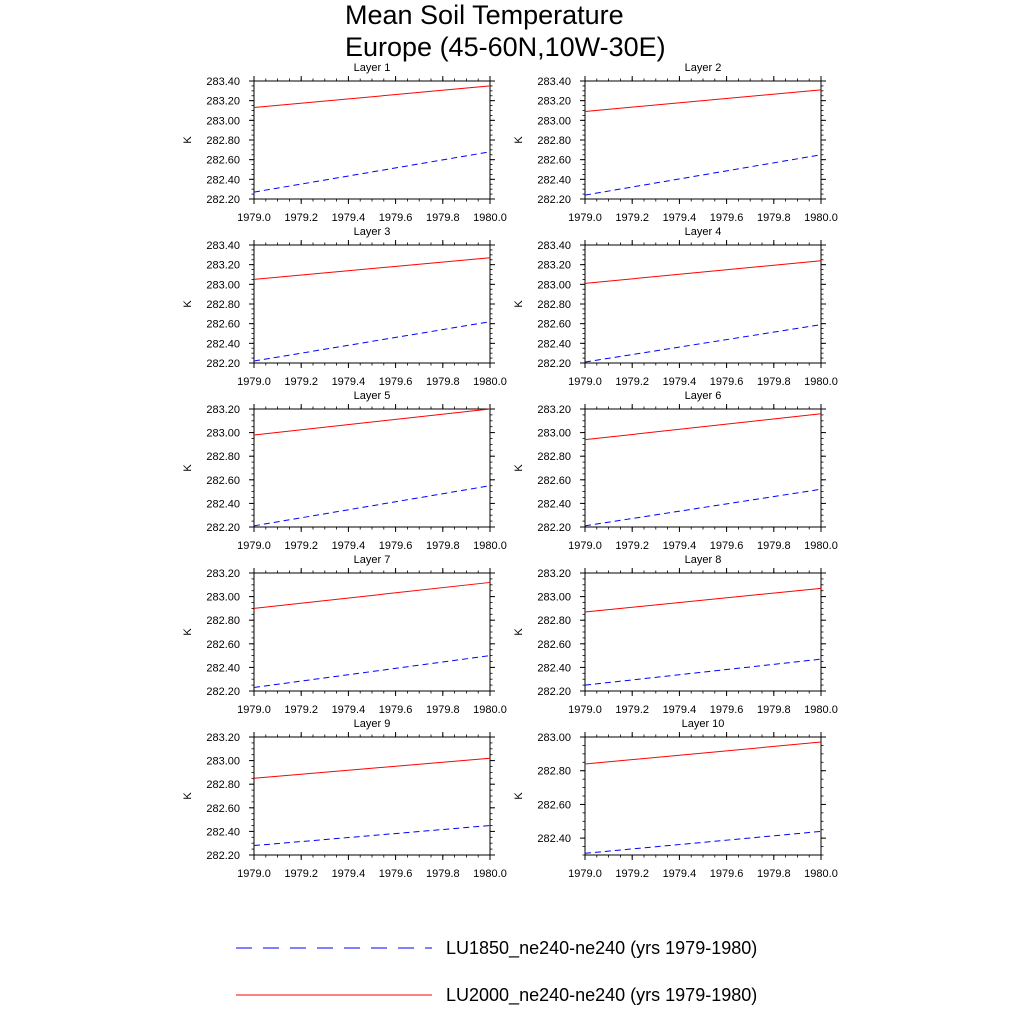  I want to click on panel-6-xtick-label: 1979.0, so click(585, 546).